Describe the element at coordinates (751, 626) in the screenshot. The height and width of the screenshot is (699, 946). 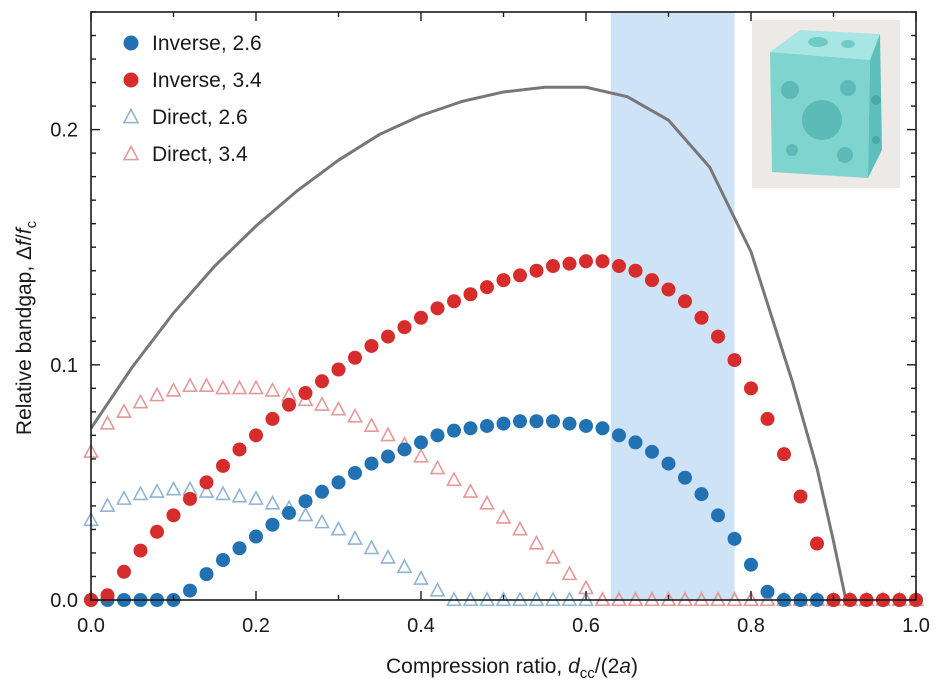
I see `x-tick-label: 0.8` at that location.